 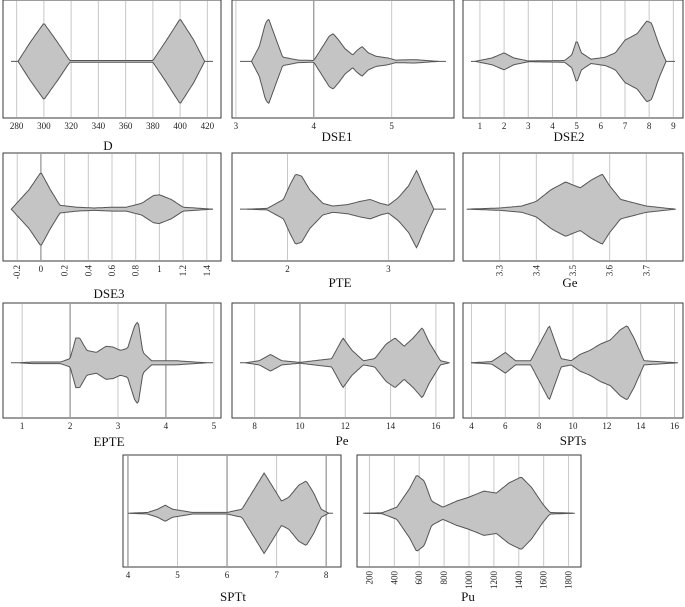 I want to click on tick-label: 1000, so click(x=469, y=580).